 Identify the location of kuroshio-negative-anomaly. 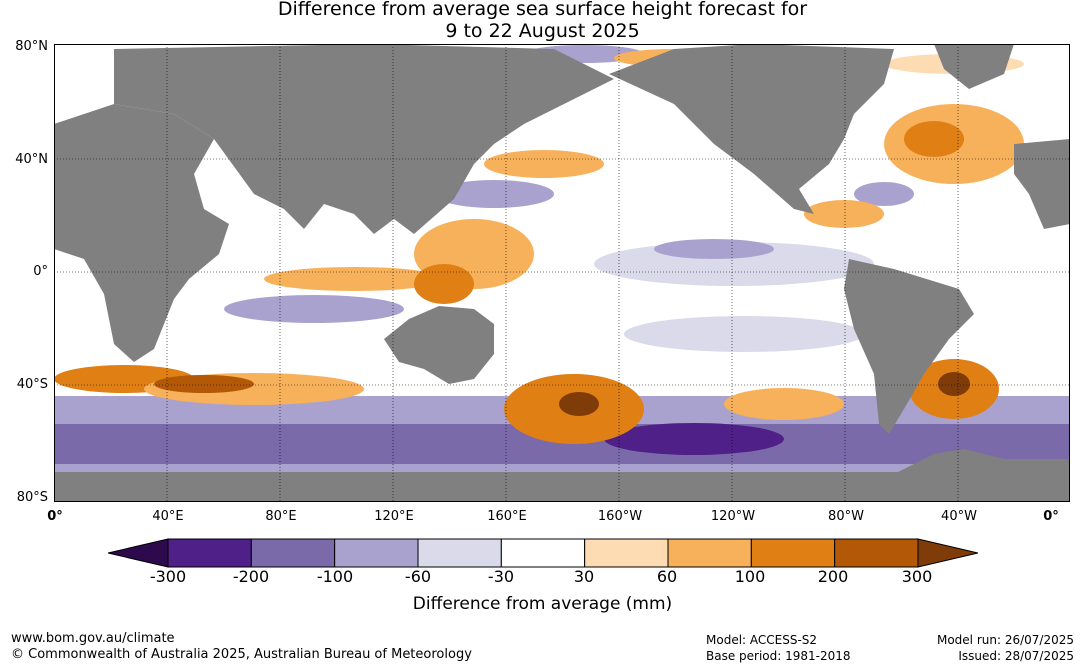
(494, 194).